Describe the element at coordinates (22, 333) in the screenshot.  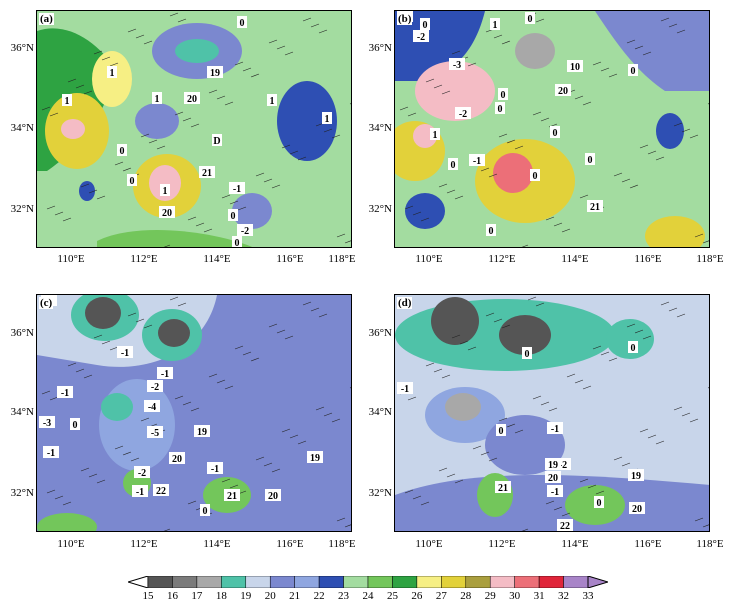
I see `lat-tick-36-c: 36°N` at that location.